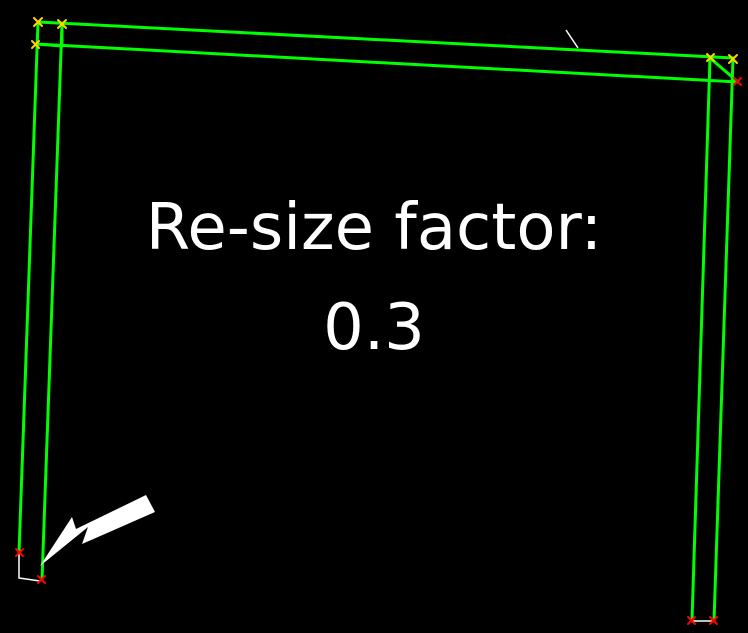 The height and width of the screenshot is (633, 748). What do you see at coordinates (572, 39) in the screenshot?
I see `top-right-tick` at bounding box center [572, 39].